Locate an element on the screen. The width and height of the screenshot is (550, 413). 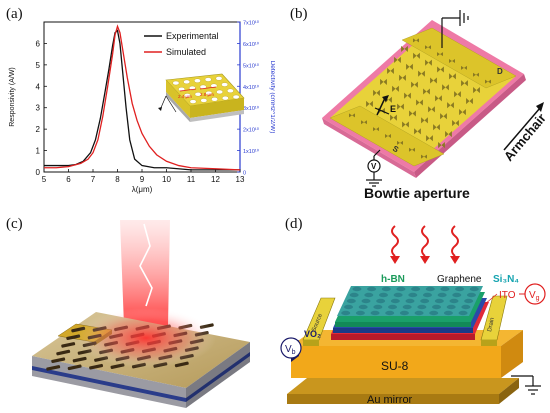
y-left-tick-label: 0 is located at coordinates (38, 172).